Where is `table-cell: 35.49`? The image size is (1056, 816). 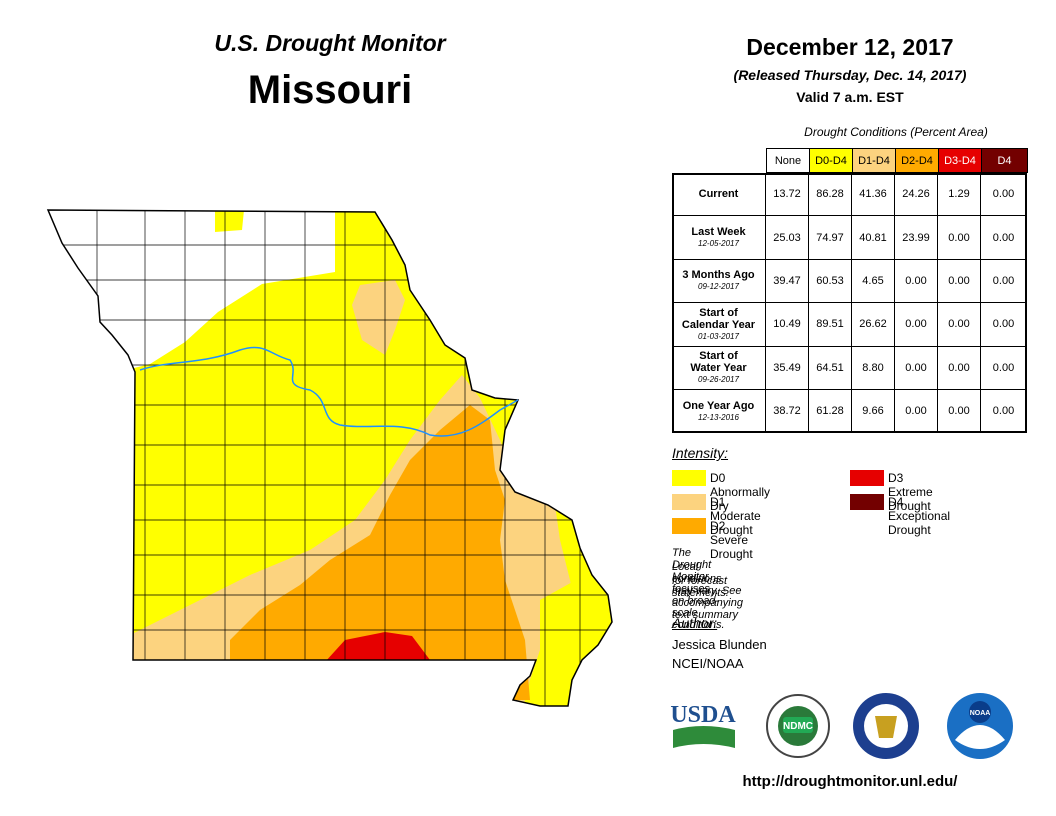
table-cell: 35.49 is located at coordinates (787, 368).